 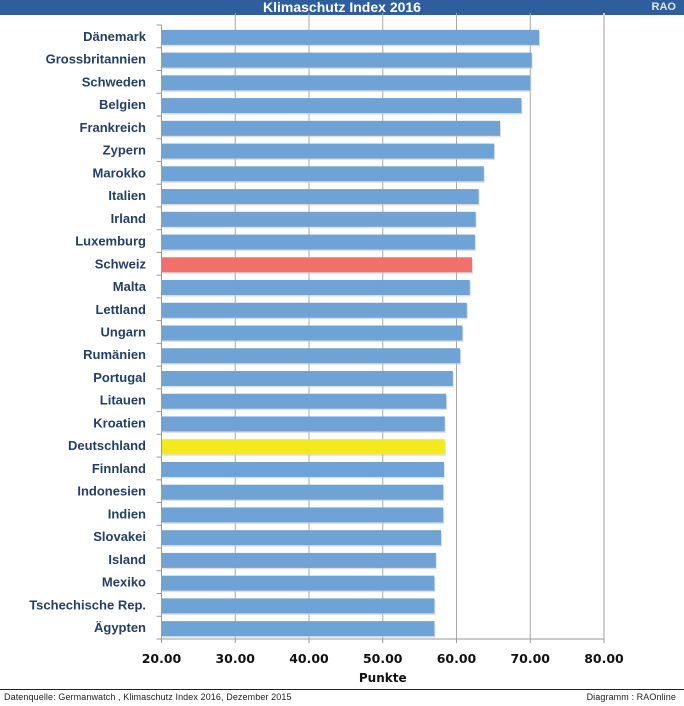 I want to click on bar-island, so click(x=298, y=560).